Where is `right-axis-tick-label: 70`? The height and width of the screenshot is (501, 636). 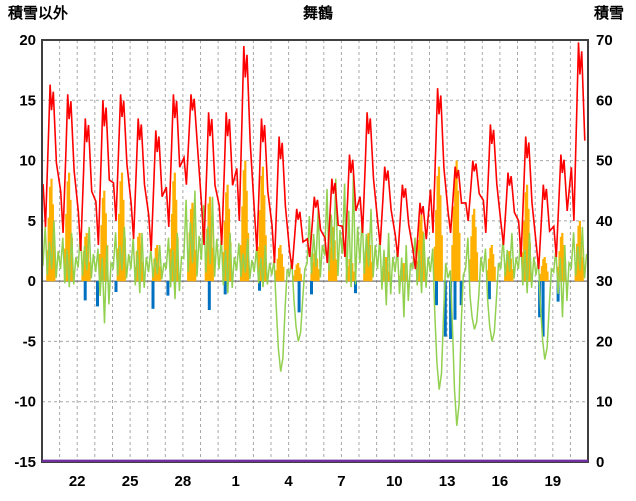
right-axis-tick-label: 70 is located at coordinates (604, 40).